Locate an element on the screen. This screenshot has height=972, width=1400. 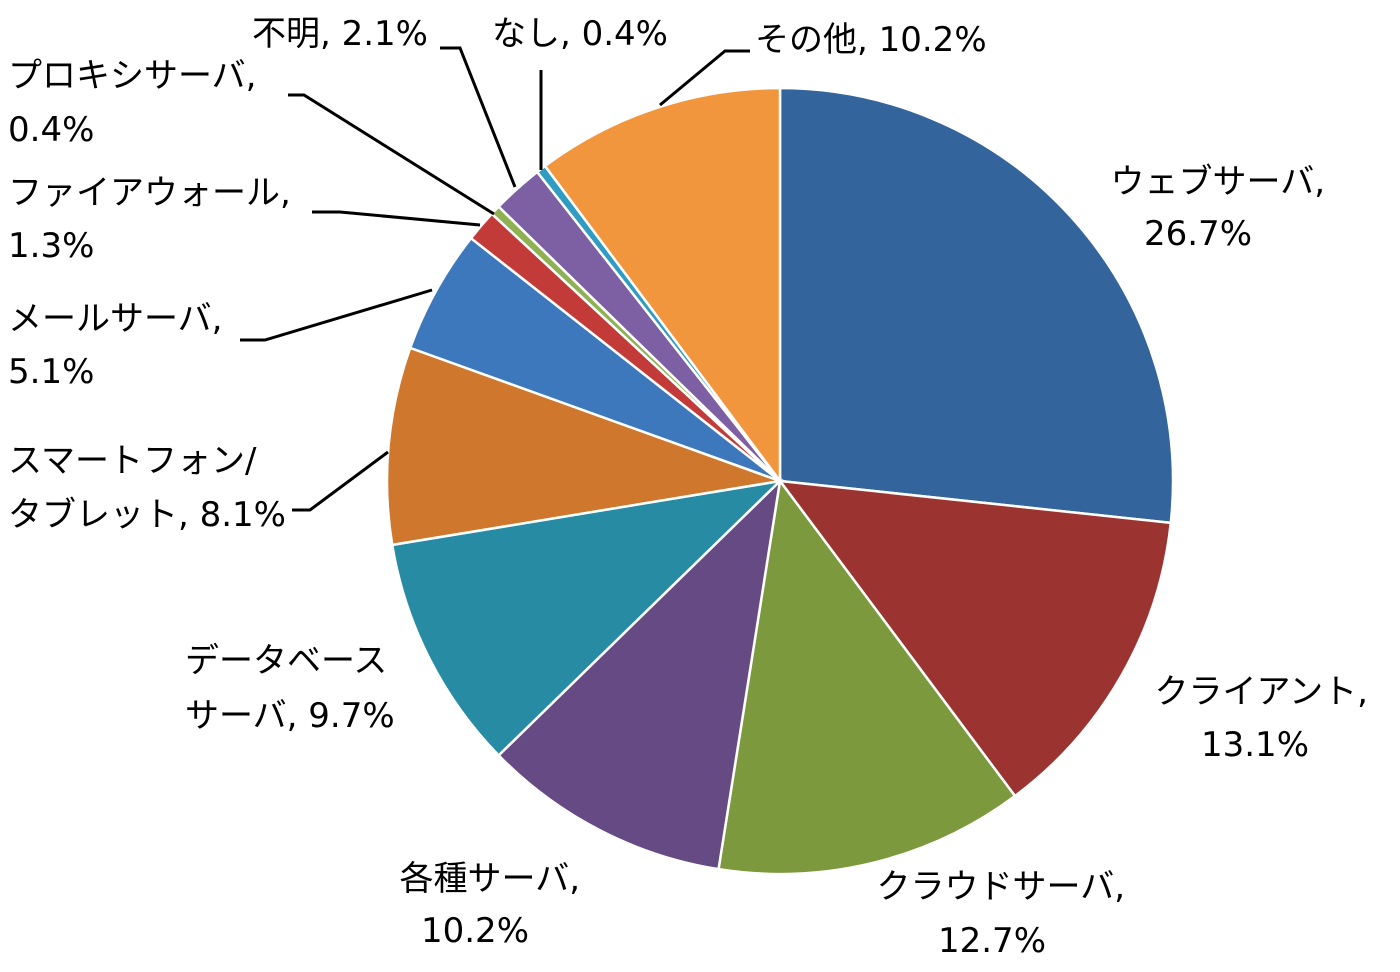
slice-5-label-line-2: サーバ, 9.7% is located at coordinates (290, 716).